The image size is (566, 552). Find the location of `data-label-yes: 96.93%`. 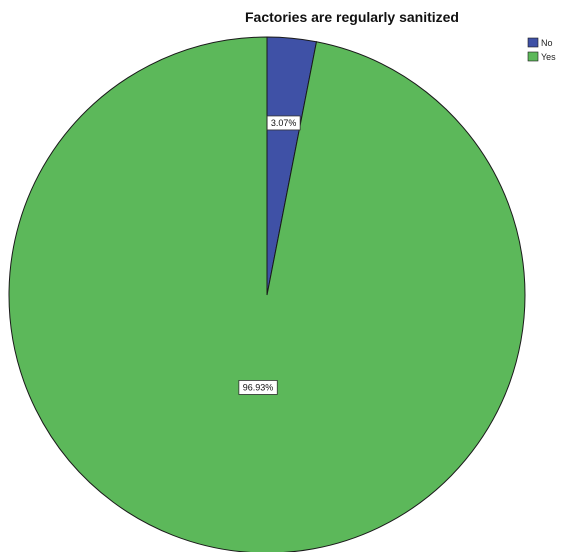

data-label-yes: 96.93% is located at coordinates (258, 387).